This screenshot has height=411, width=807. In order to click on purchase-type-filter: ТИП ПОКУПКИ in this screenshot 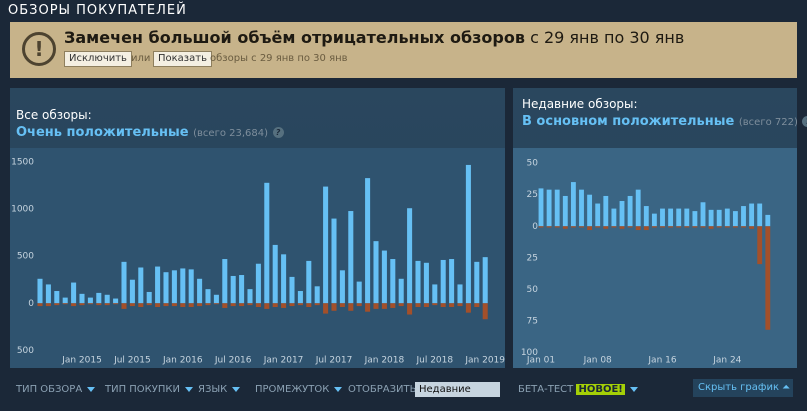, I will do `click(149, 389)`.